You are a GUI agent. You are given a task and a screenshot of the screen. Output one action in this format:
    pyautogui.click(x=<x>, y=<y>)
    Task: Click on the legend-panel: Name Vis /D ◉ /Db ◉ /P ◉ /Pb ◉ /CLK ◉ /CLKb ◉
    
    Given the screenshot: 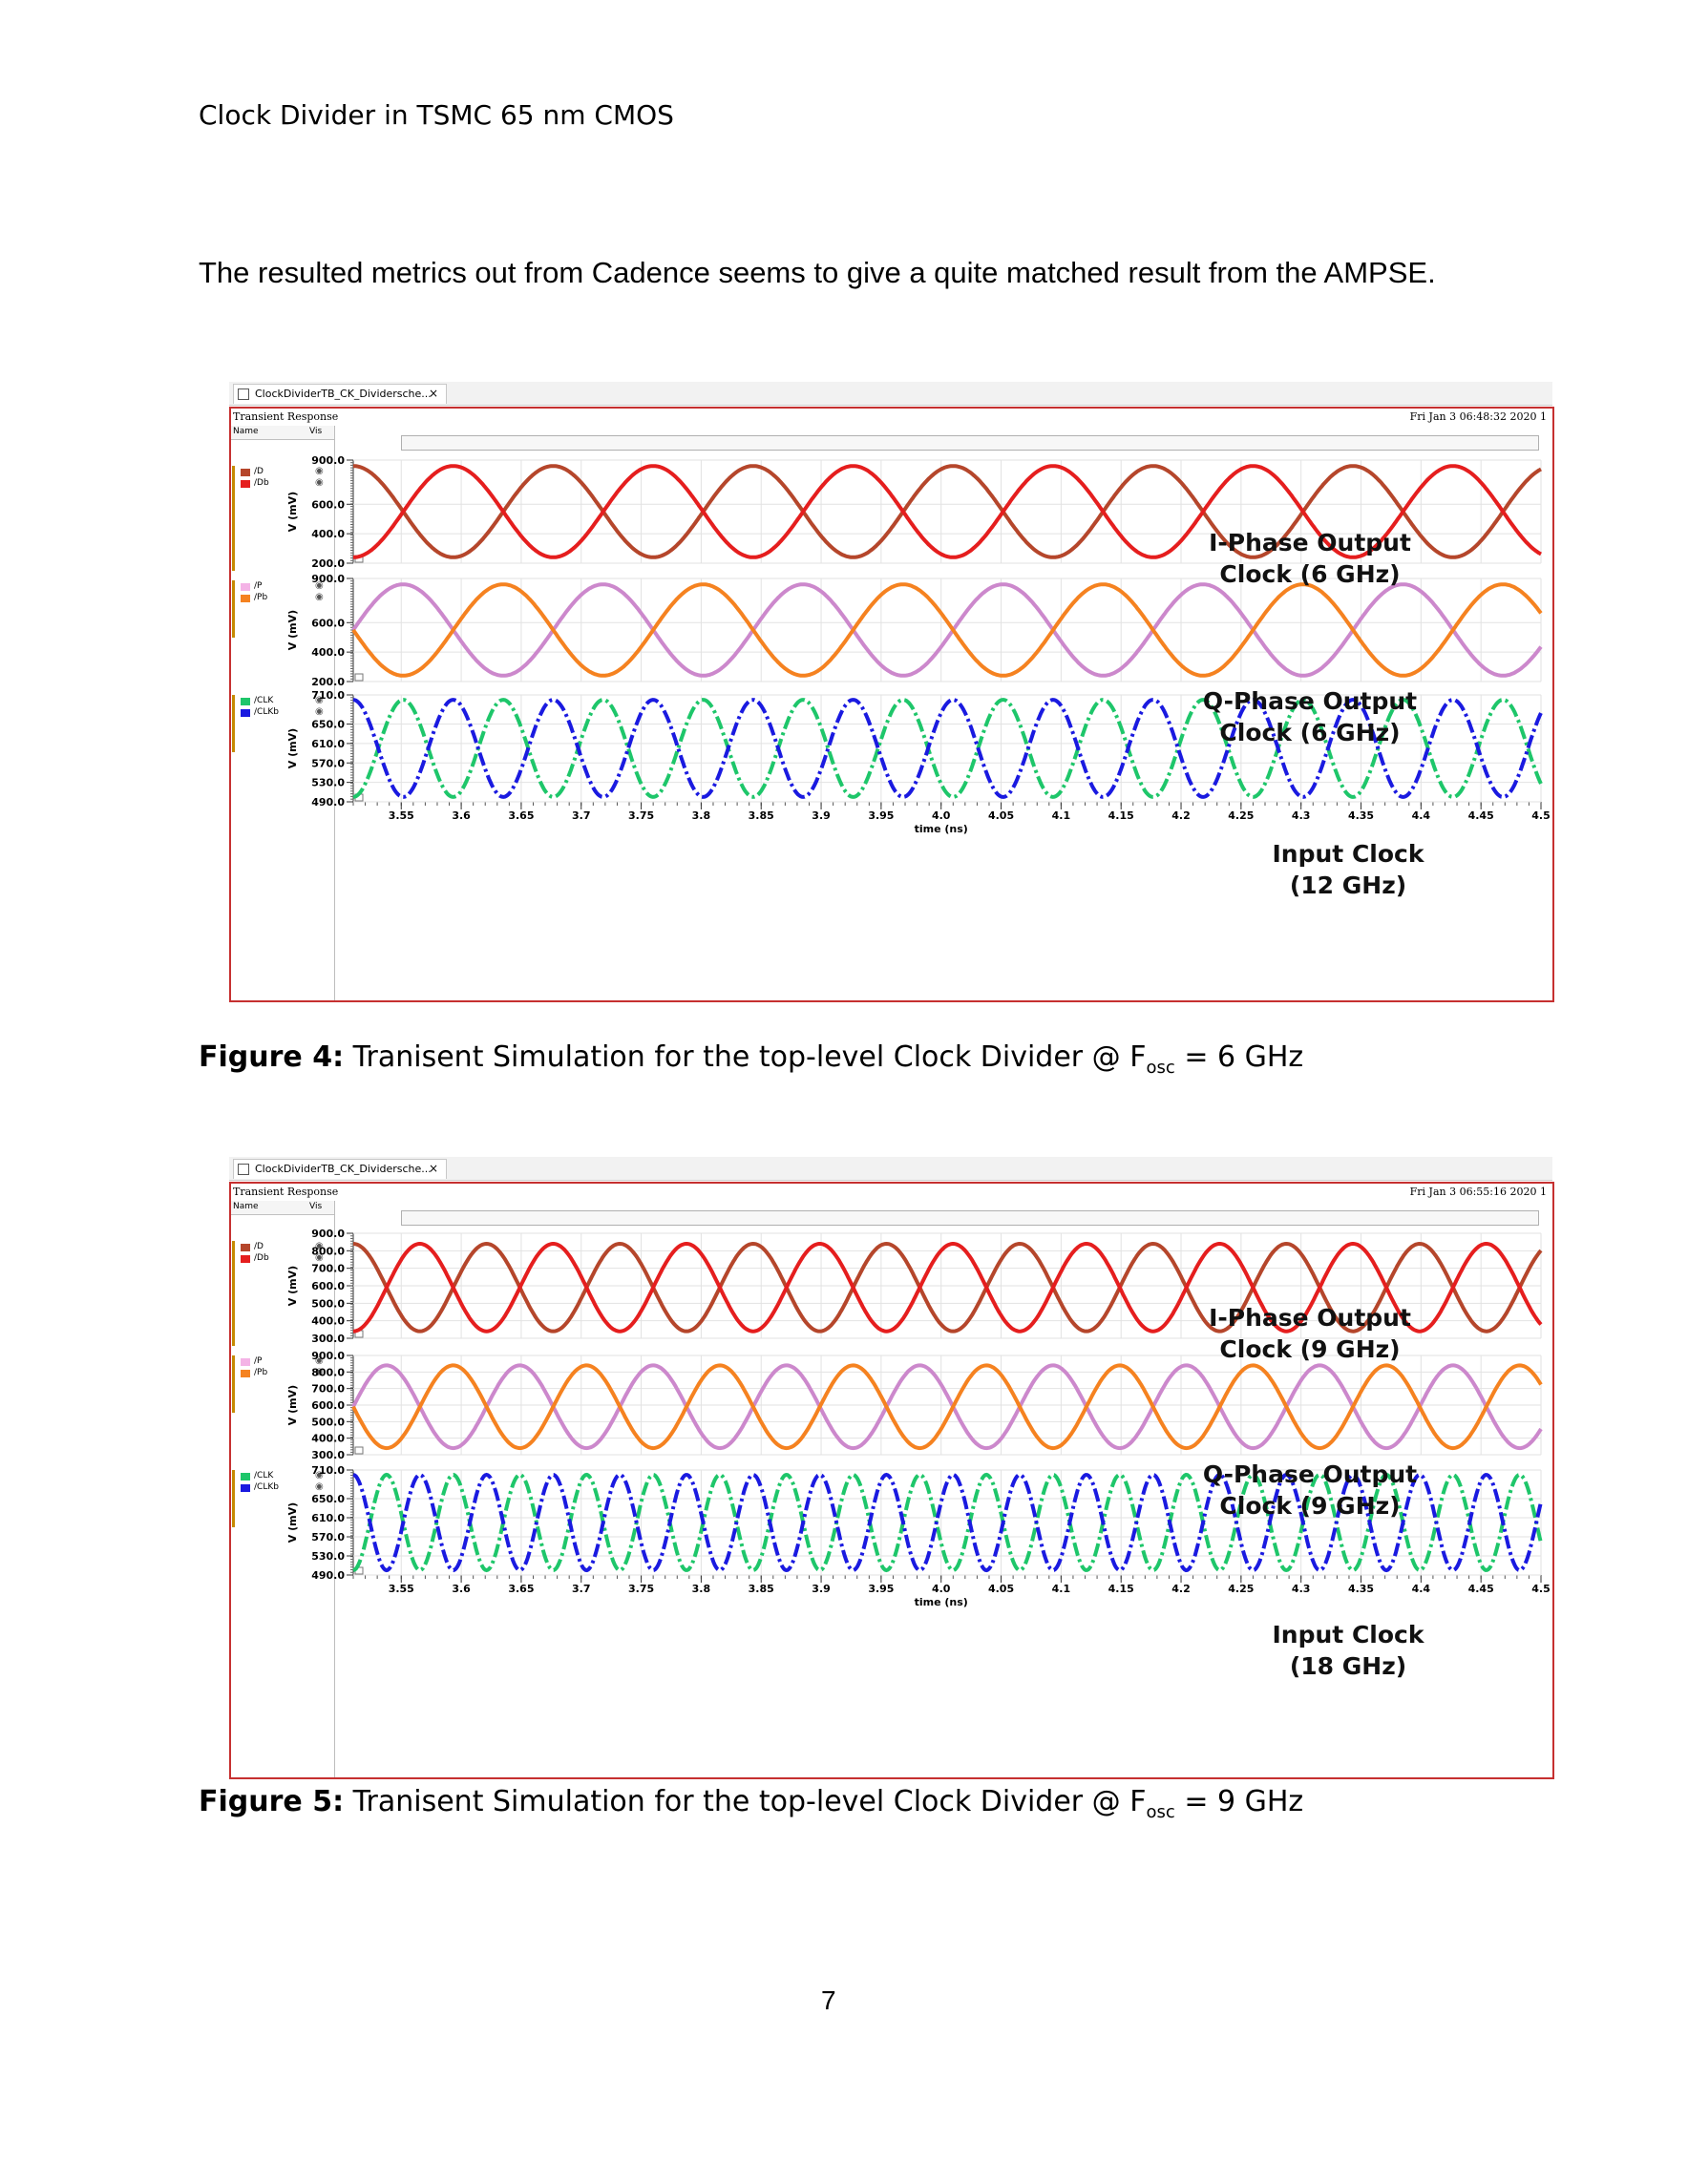 What is the action you would take?
    pyautogui.click(x=283, y=713)
    